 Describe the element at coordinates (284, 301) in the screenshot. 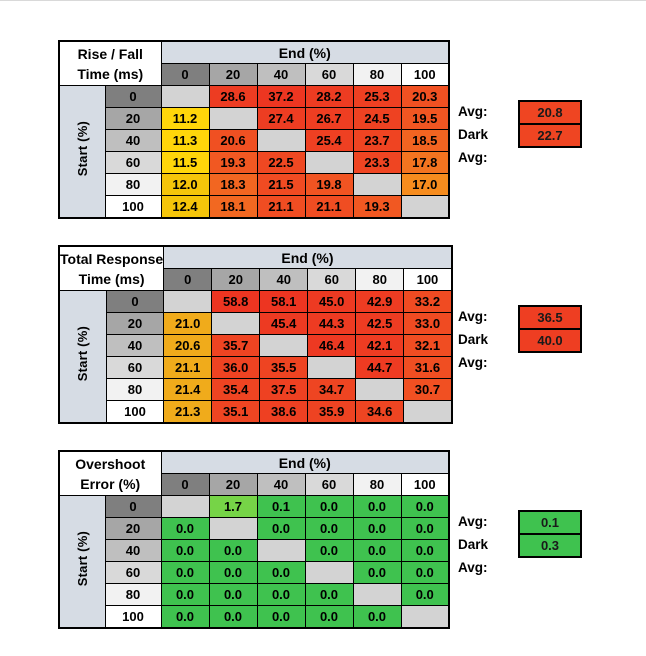

I see `data-cell: 58.1` at that location.